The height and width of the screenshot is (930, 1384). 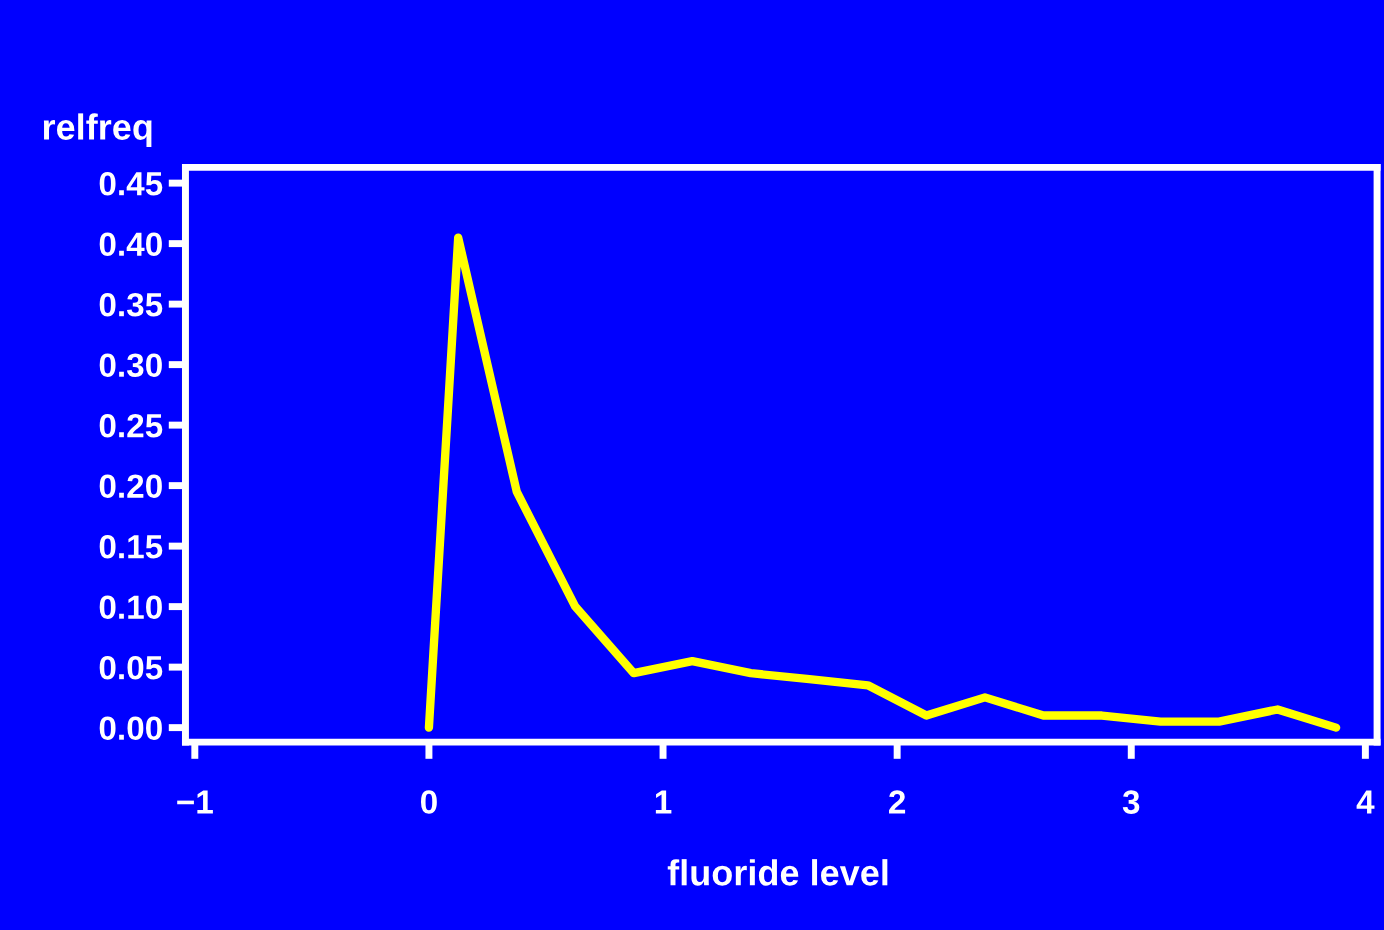 What do you see at coordinates (130, 607) in the screenshot?
I see `y-tick-label: 0.10` at bounding box center [130, 607].